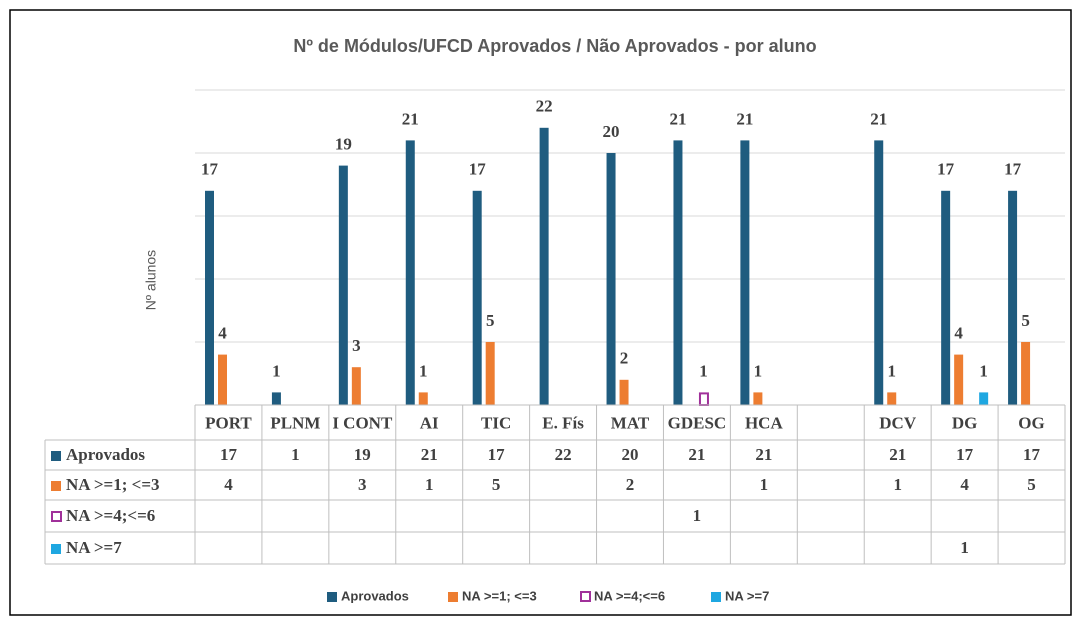 This screenshot has height=624, width=1079. I want to click on row-label: Aprovados, so click(105, 454).